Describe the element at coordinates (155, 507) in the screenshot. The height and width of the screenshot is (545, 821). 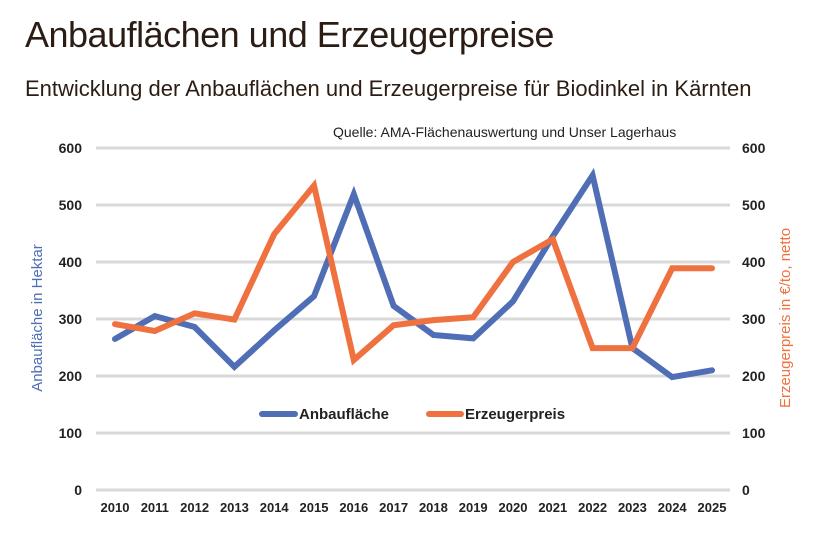
I see `x-tick-label: 2011` at that location.